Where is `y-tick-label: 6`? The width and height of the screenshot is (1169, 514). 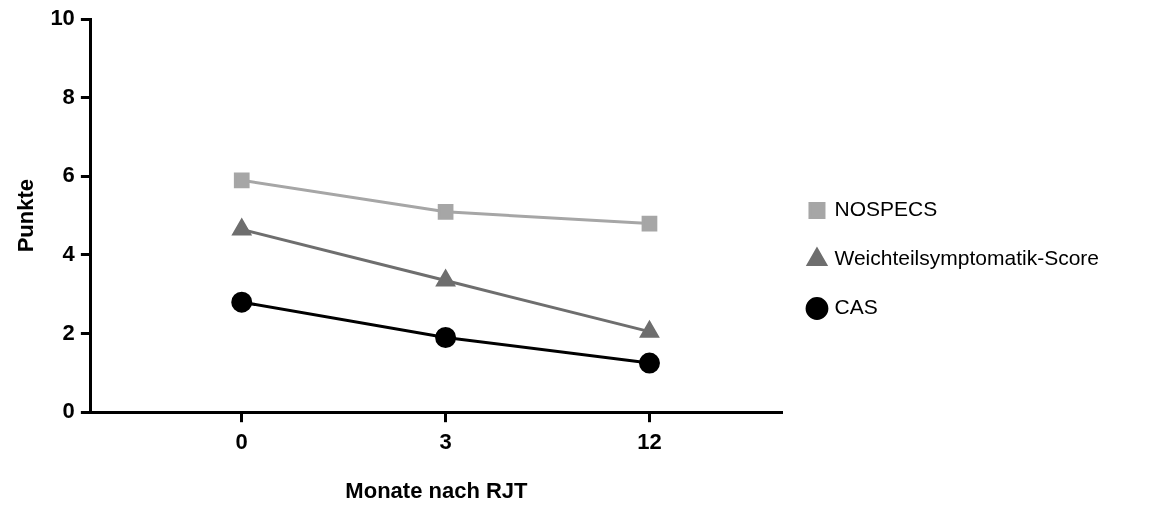
y-tick-label: 6 is located at coordinates (68, 175).